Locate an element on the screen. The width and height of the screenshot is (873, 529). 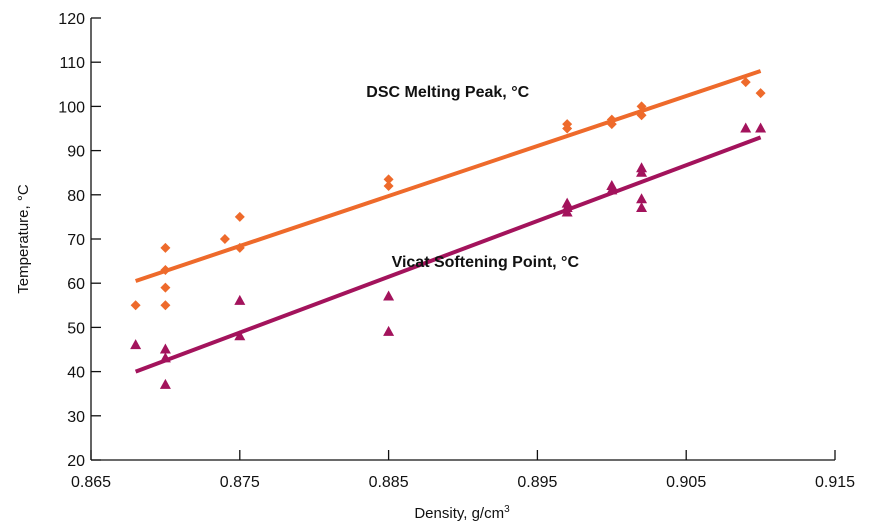
x-ticks: 0.865 0.875 0.885 0.895 0.905 0.915 is located at coordinates (463, 470).